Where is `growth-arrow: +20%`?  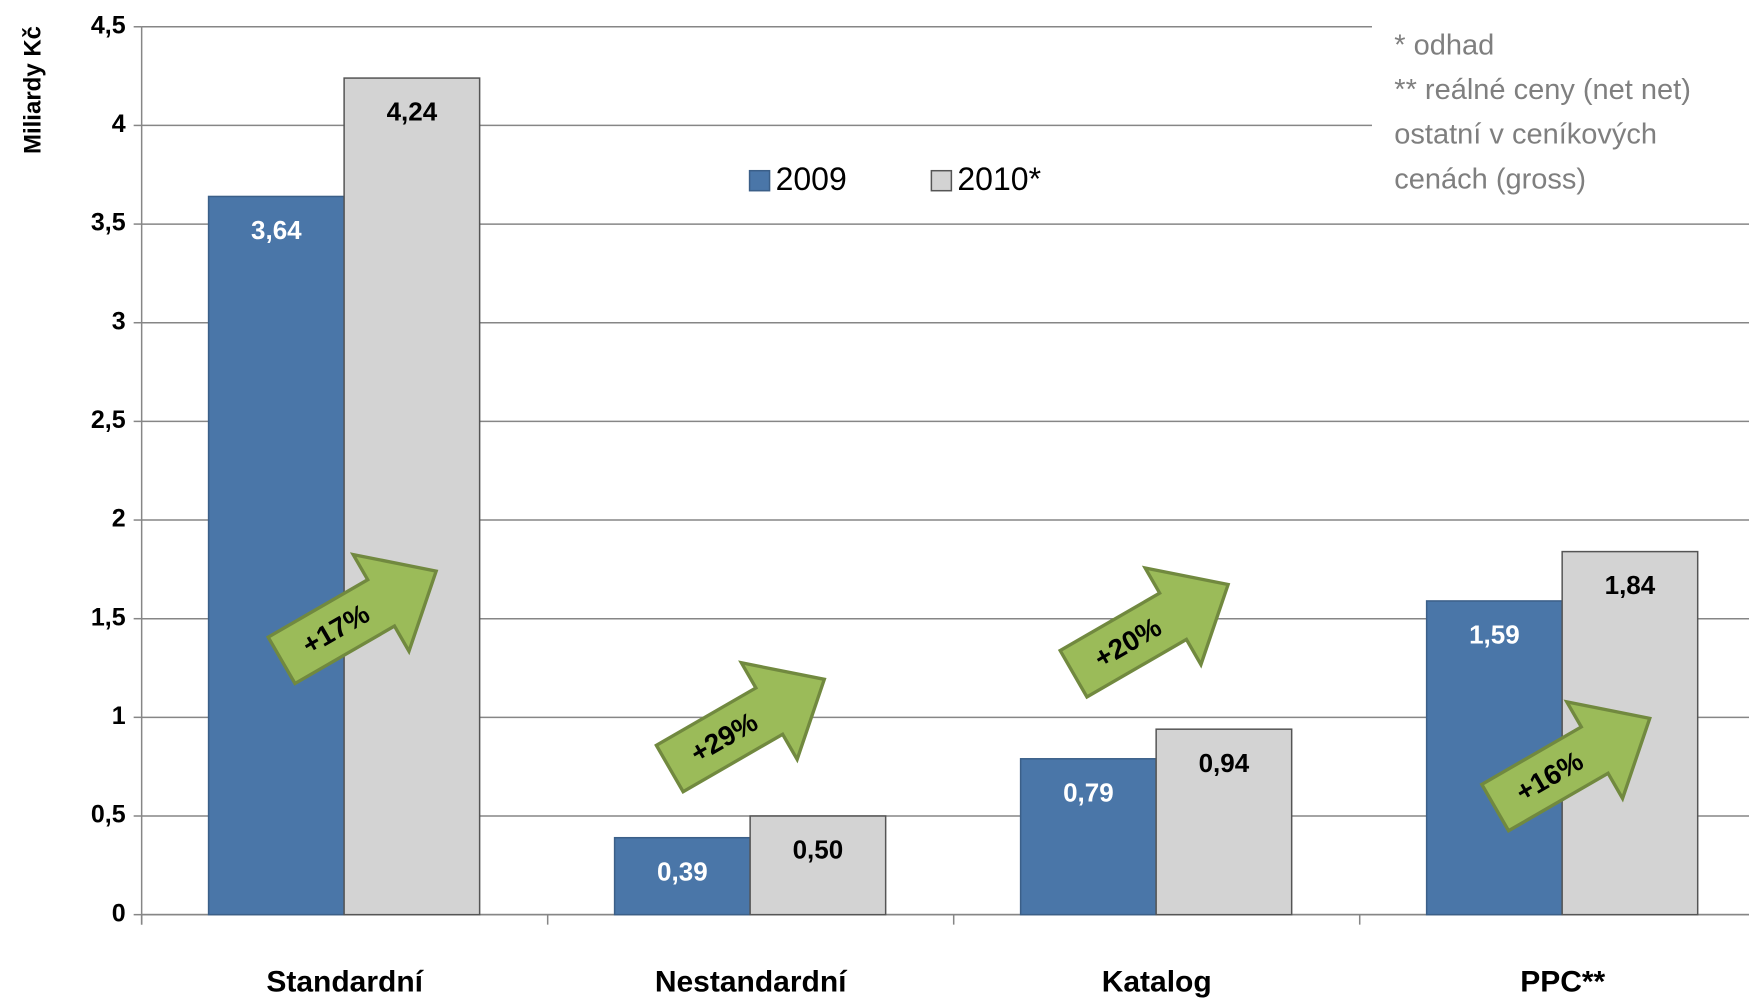 growth-arrow: +20% is located at coordinates (1144, 632).